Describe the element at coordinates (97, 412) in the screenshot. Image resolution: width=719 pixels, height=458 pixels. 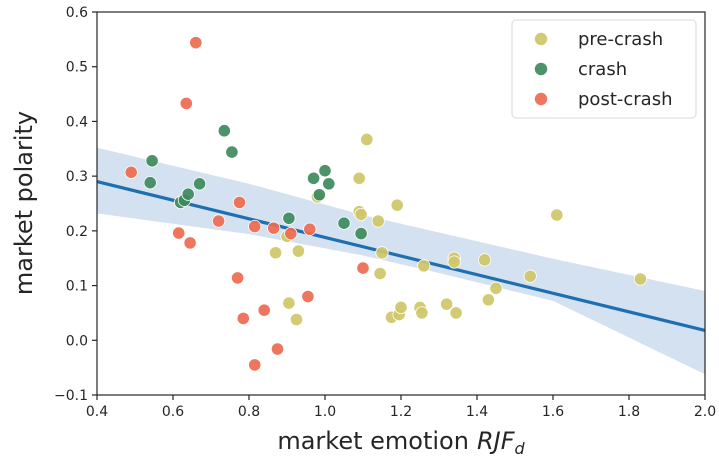
I see `x-tick-label-0: 0.4` at that location.